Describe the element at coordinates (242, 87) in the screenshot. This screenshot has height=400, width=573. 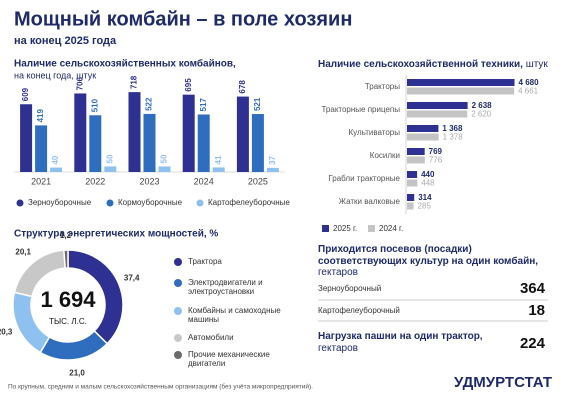
I see `data-label: 678` at that location.